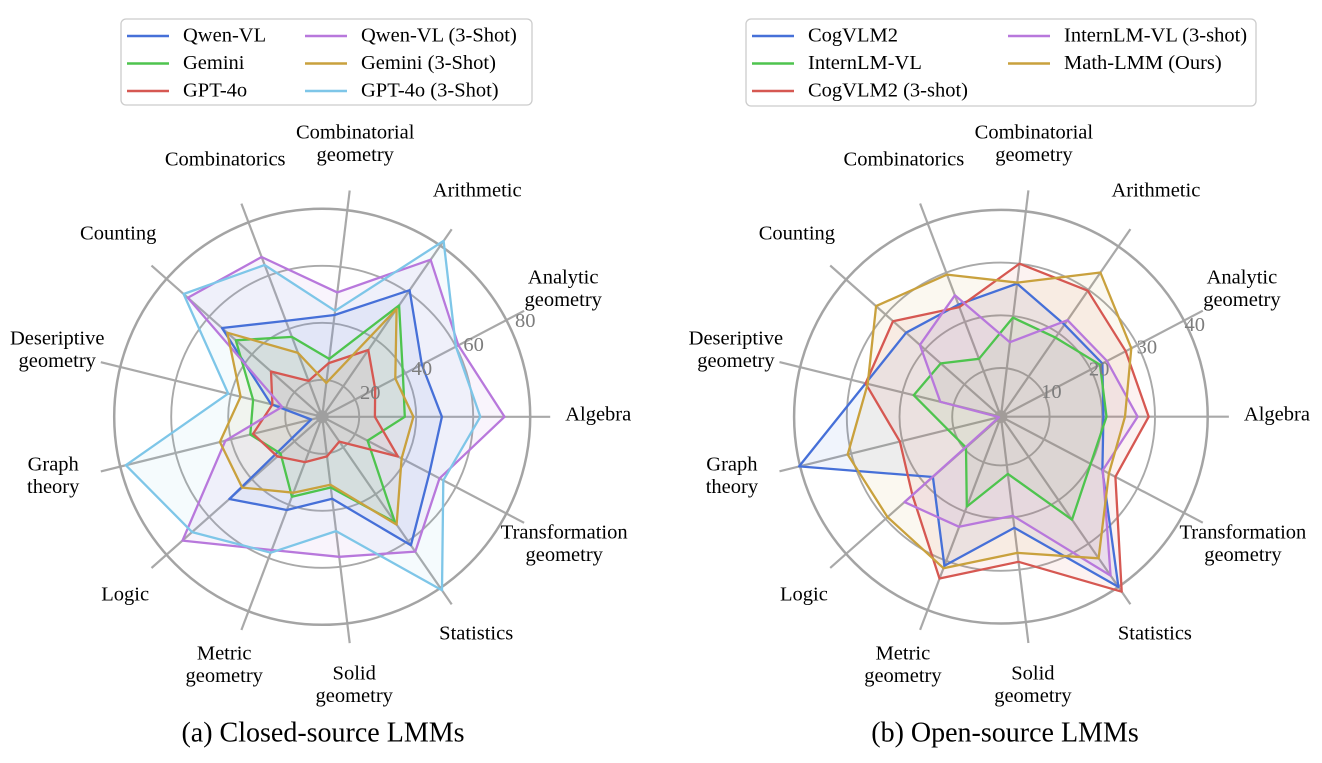 The height and width of the screenshot is (763, 1322). Describe the element at coordinates (214, 63) in the screenshot. I see `svg-text: Gemini` at that location.